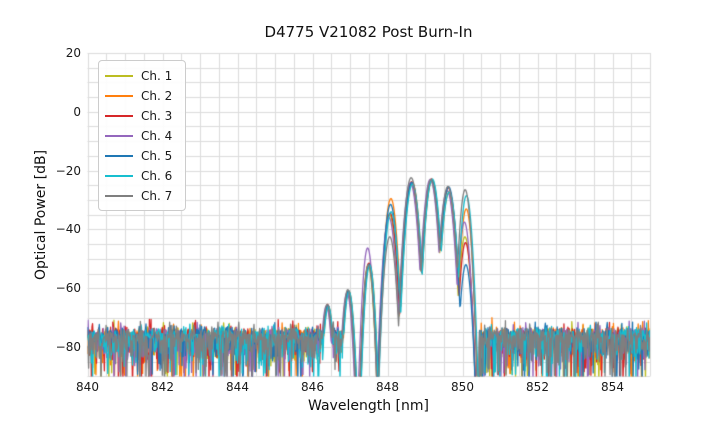  Describe the element at coordinates (387, 387) in the screenshot. I see `x-tick-label: 848` at that location.